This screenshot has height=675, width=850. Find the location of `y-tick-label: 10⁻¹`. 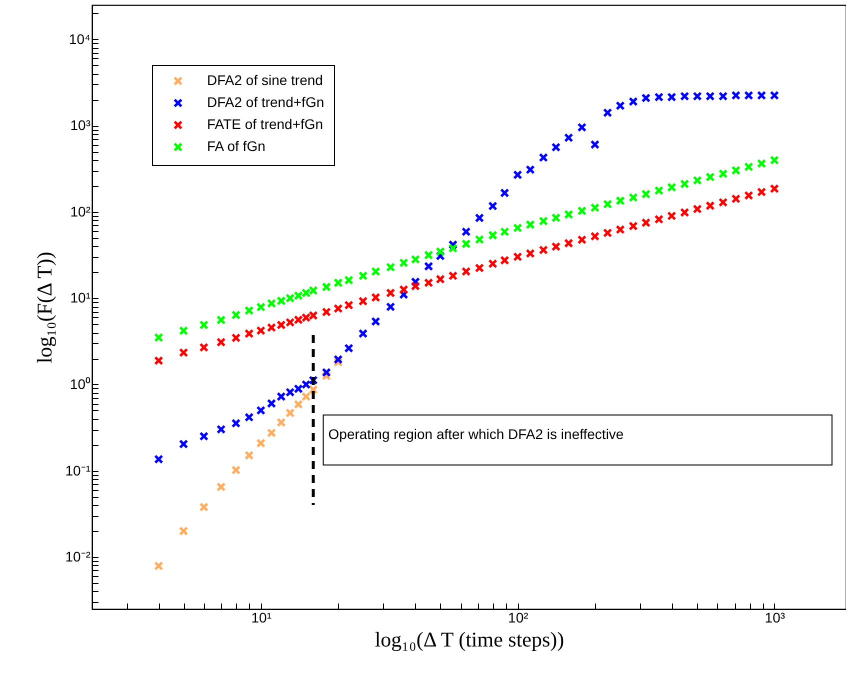

y-tick-label: 10⁻¹ is located at coordinates (78, 470).